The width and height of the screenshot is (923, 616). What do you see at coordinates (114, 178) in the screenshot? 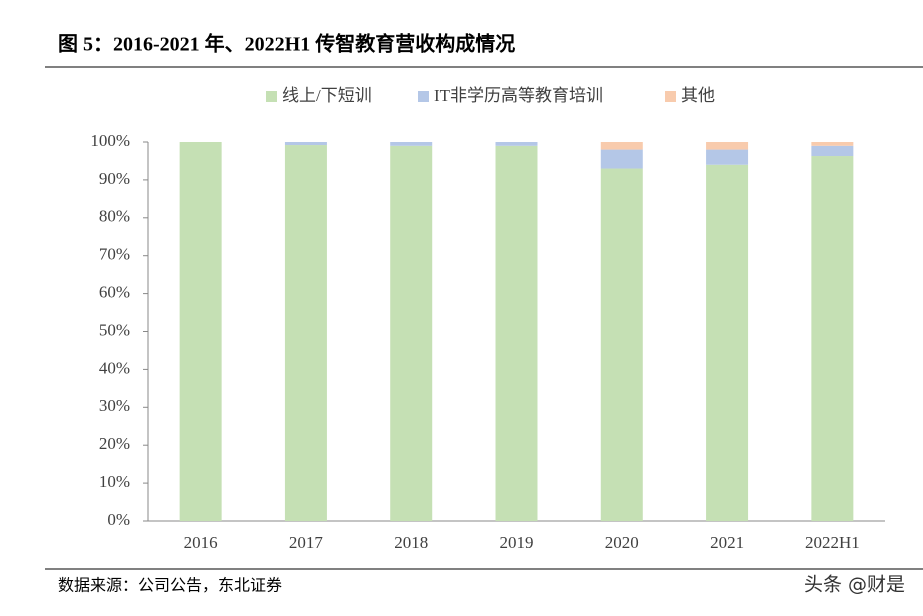
I see `y-tick-label: 90%` at bounding box center [114, 178].